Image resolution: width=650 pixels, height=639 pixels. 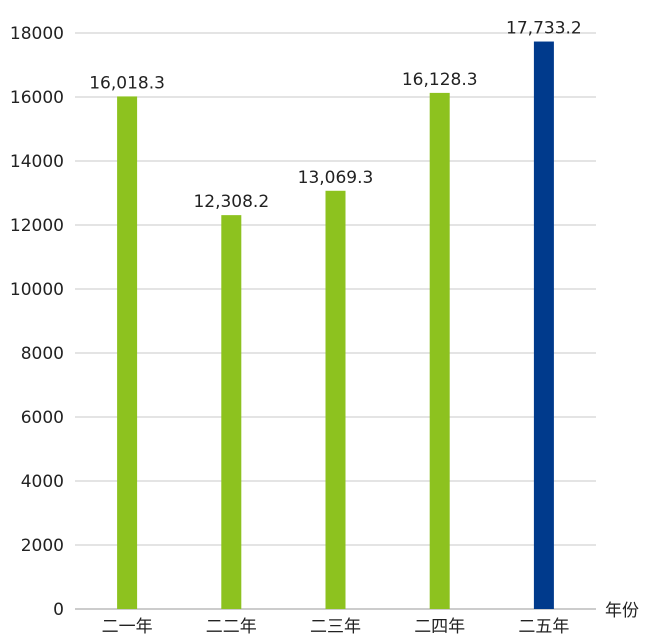 What do you see at coordinates (439, 627) in the screenshot?
I see `x-category-label: 二四年` at bounding box center [439, 627].